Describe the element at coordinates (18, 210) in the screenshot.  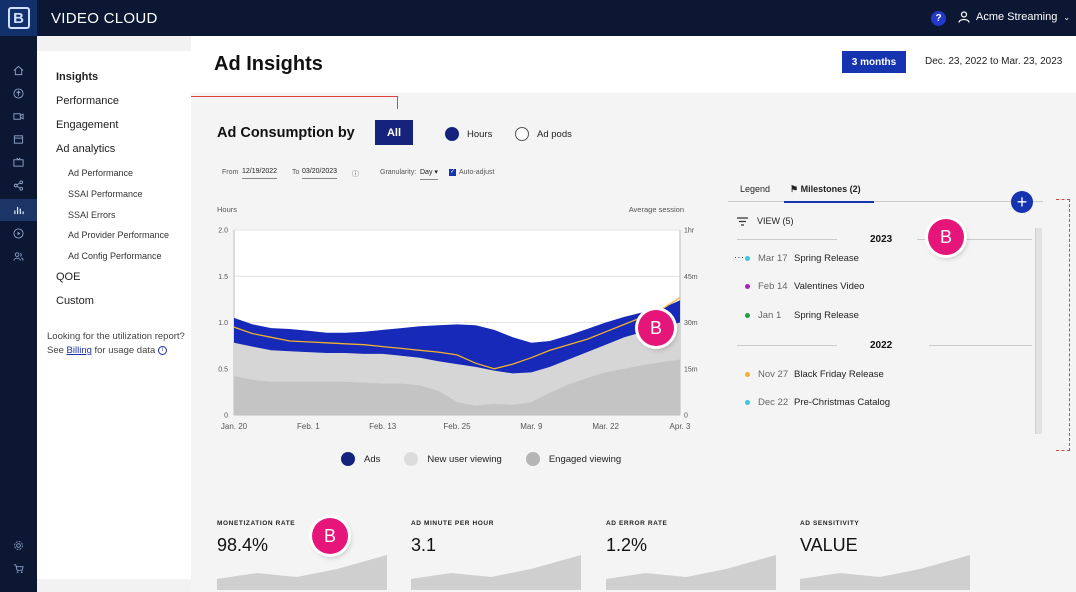
I see `rail-analytics` at that location.